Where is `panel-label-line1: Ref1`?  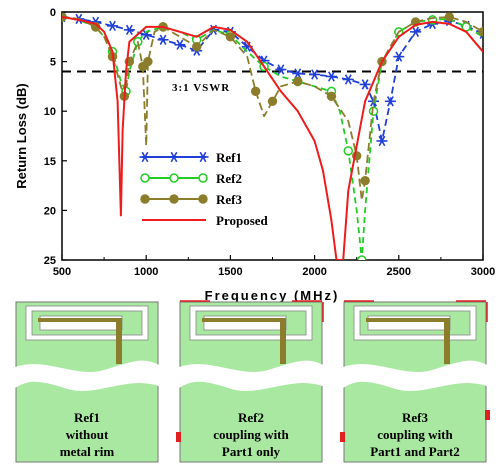
panel-label-line1: Ref1 is located at coordinates (87, 417).